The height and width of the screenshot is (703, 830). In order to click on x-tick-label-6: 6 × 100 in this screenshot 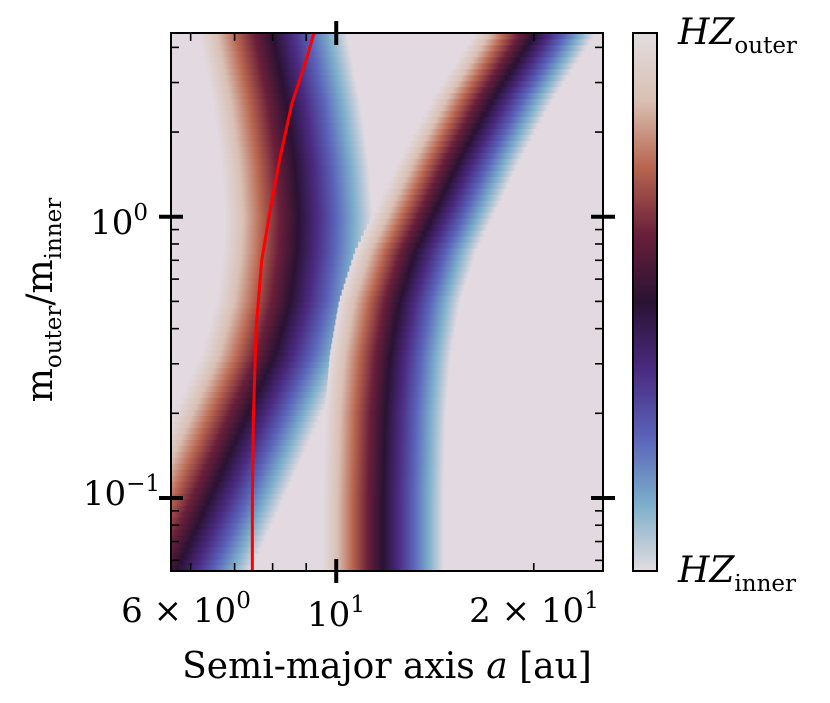, I will do `click(186, 609)`.